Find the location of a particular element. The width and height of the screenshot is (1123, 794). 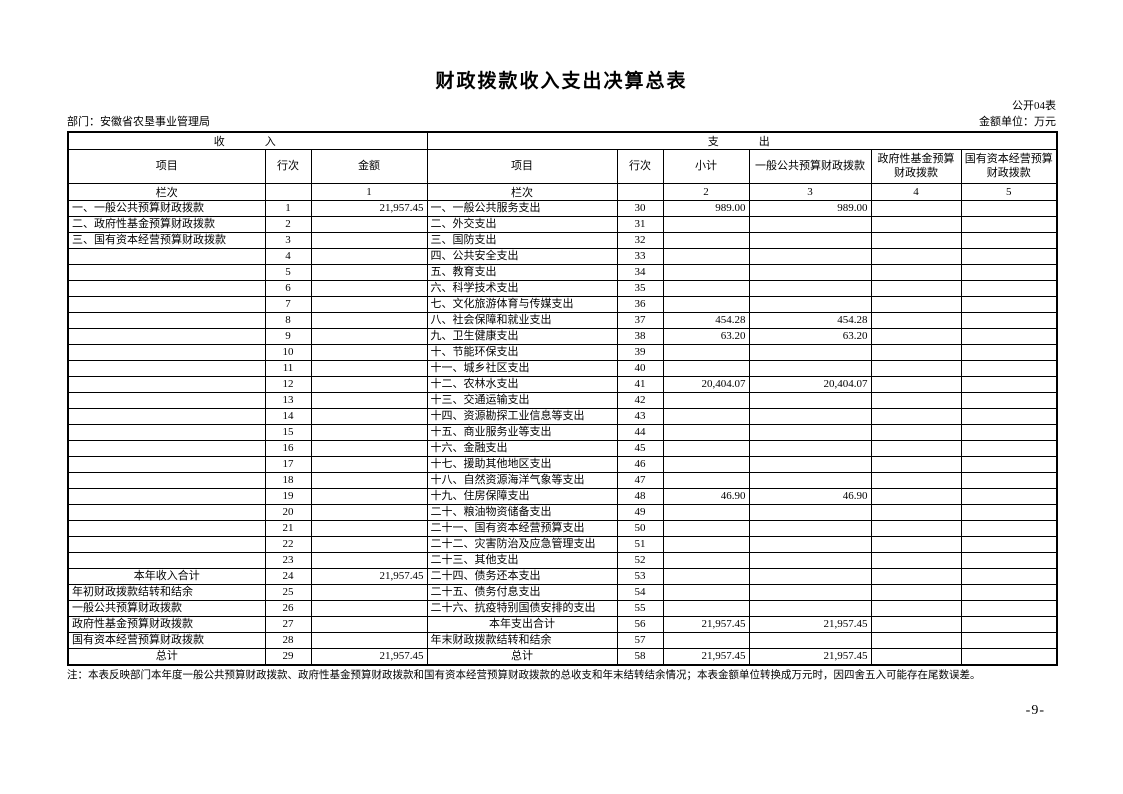

expense-item-cell: 二十四、债务还本支出 is located at coordinates (522, 576).